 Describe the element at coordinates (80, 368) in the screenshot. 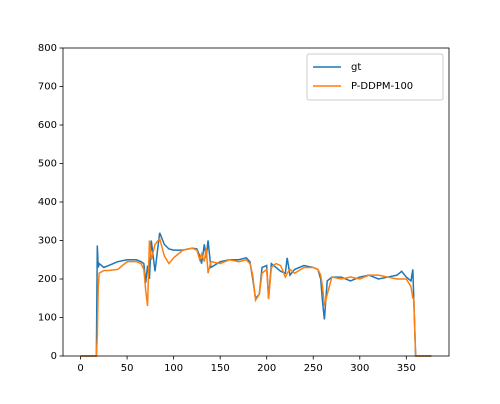

I see `x-tick-label: 0` at that location.